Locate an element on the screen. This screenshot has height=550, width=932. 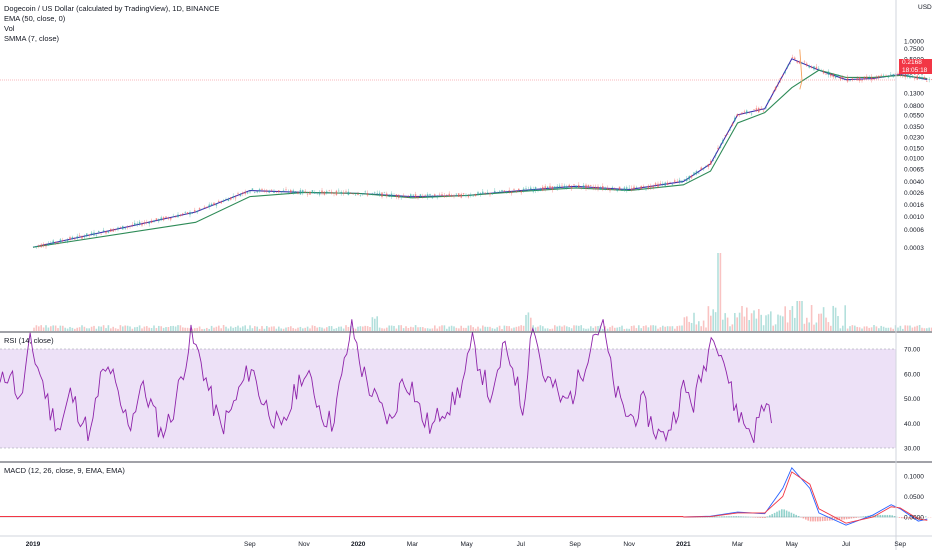
smma-legend: SMMA (7, close) is located at coordinates (32, 38).